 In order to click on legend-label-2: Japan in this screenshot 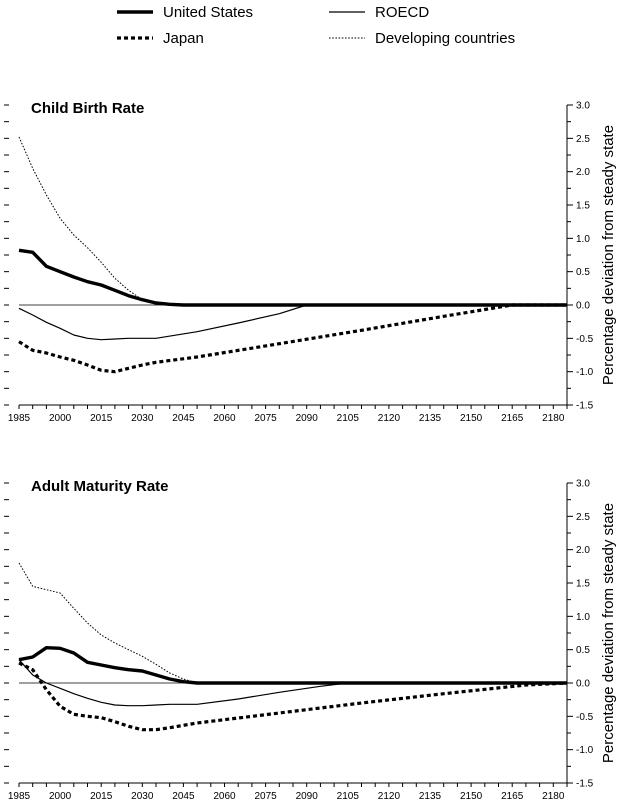, I will do `click(183, 38)`.